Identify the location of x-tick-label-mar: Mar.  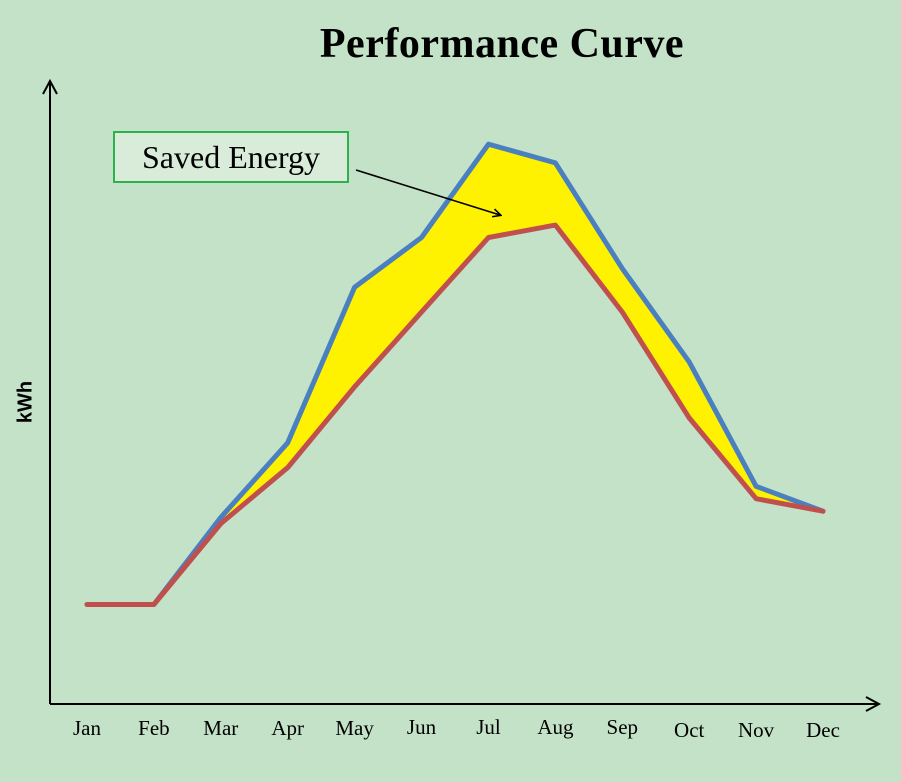
(220, 728).